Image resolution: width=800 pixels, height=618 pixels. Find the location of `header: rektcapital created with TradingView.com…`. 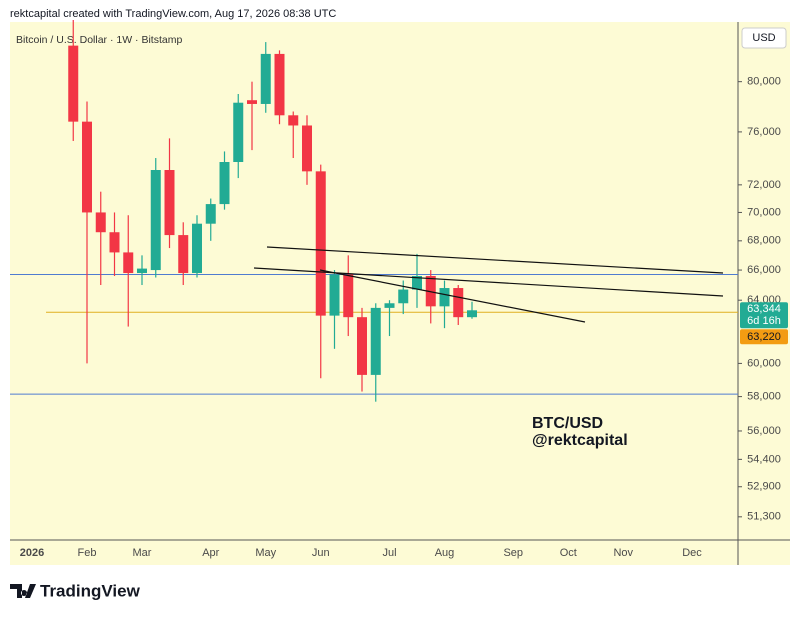

header: rektcapital created with TradingView.com… is located at coordinates (173, 14).